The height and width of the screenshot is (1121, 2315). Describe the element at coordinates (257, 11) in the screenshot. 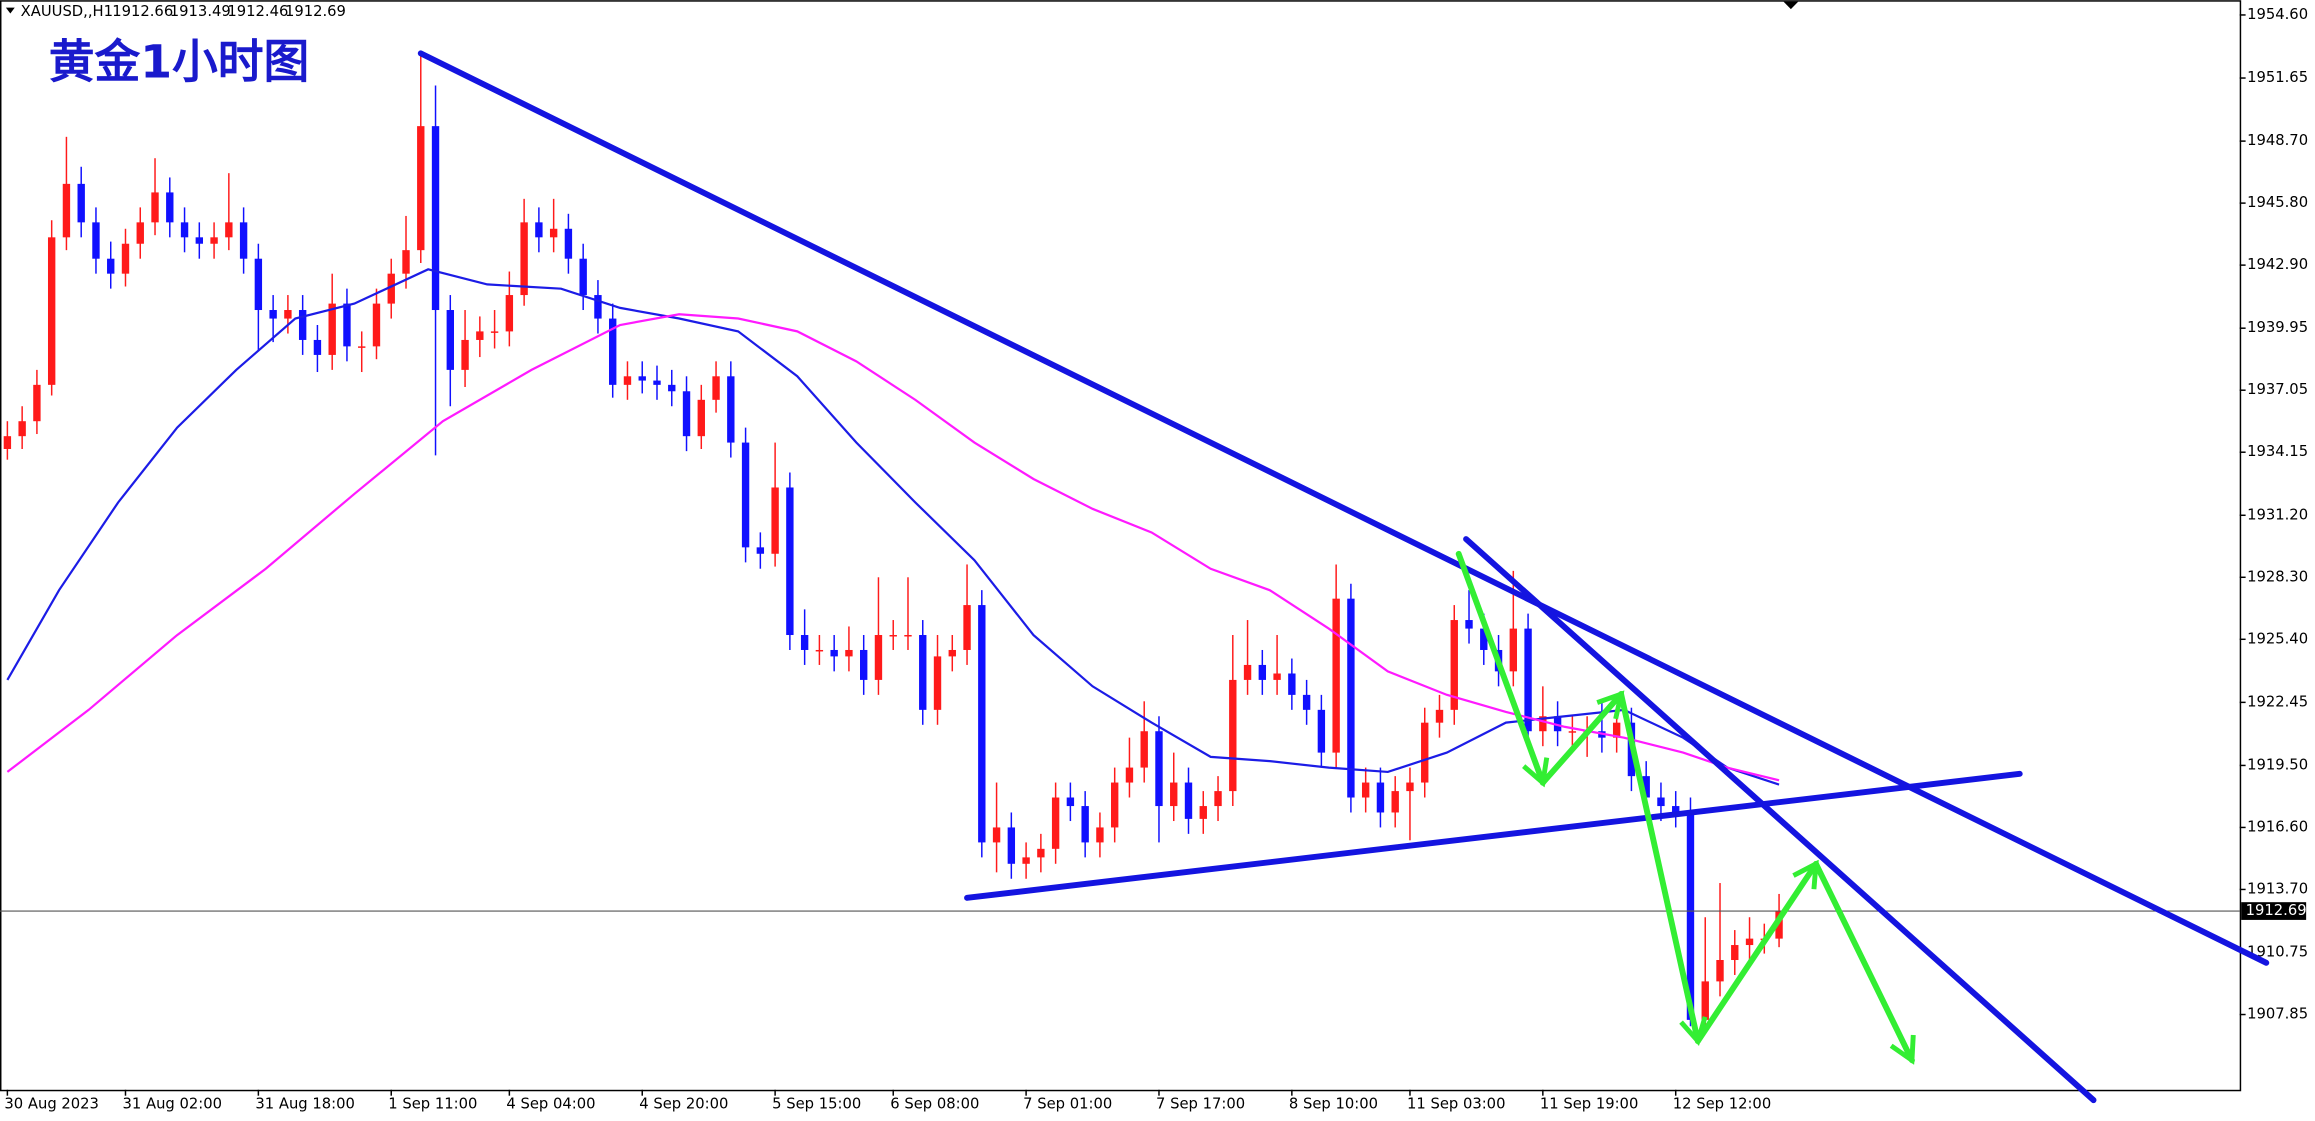

I see `quote-low: 1912.46` at that location.